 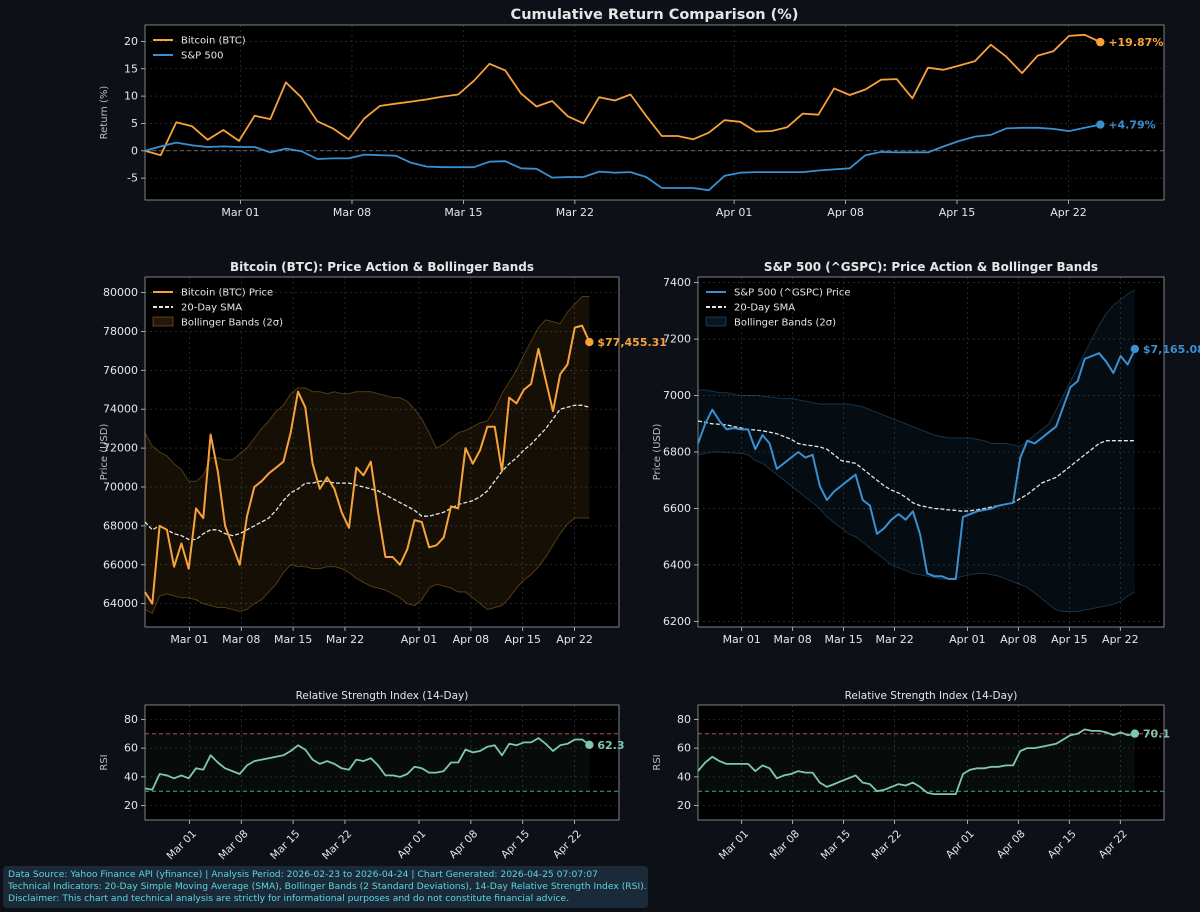 I want to click on legend-entry-label: Bitcoin (BTC), so click(x=213, y=41).